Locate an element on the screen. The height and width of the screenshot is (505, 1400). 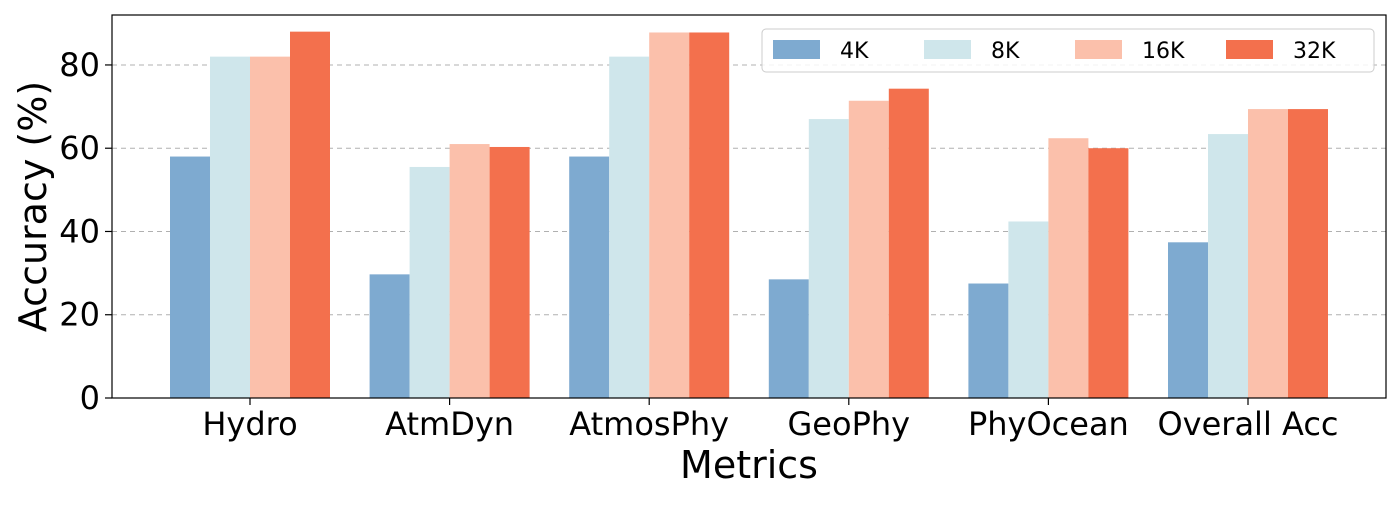
y-tick-label: 60 is located at coordinates (79, 148).